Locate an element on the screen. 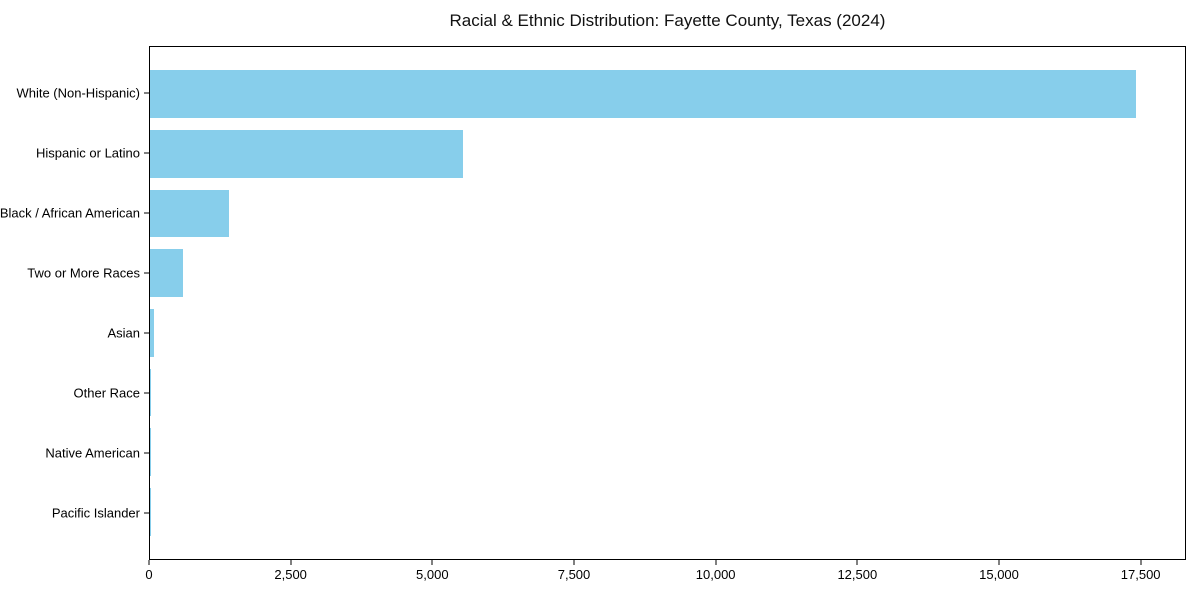 Image resolution: width=1200 pixels, height=600 pixels. y-tick-asian is located at coordinates (146, 333).